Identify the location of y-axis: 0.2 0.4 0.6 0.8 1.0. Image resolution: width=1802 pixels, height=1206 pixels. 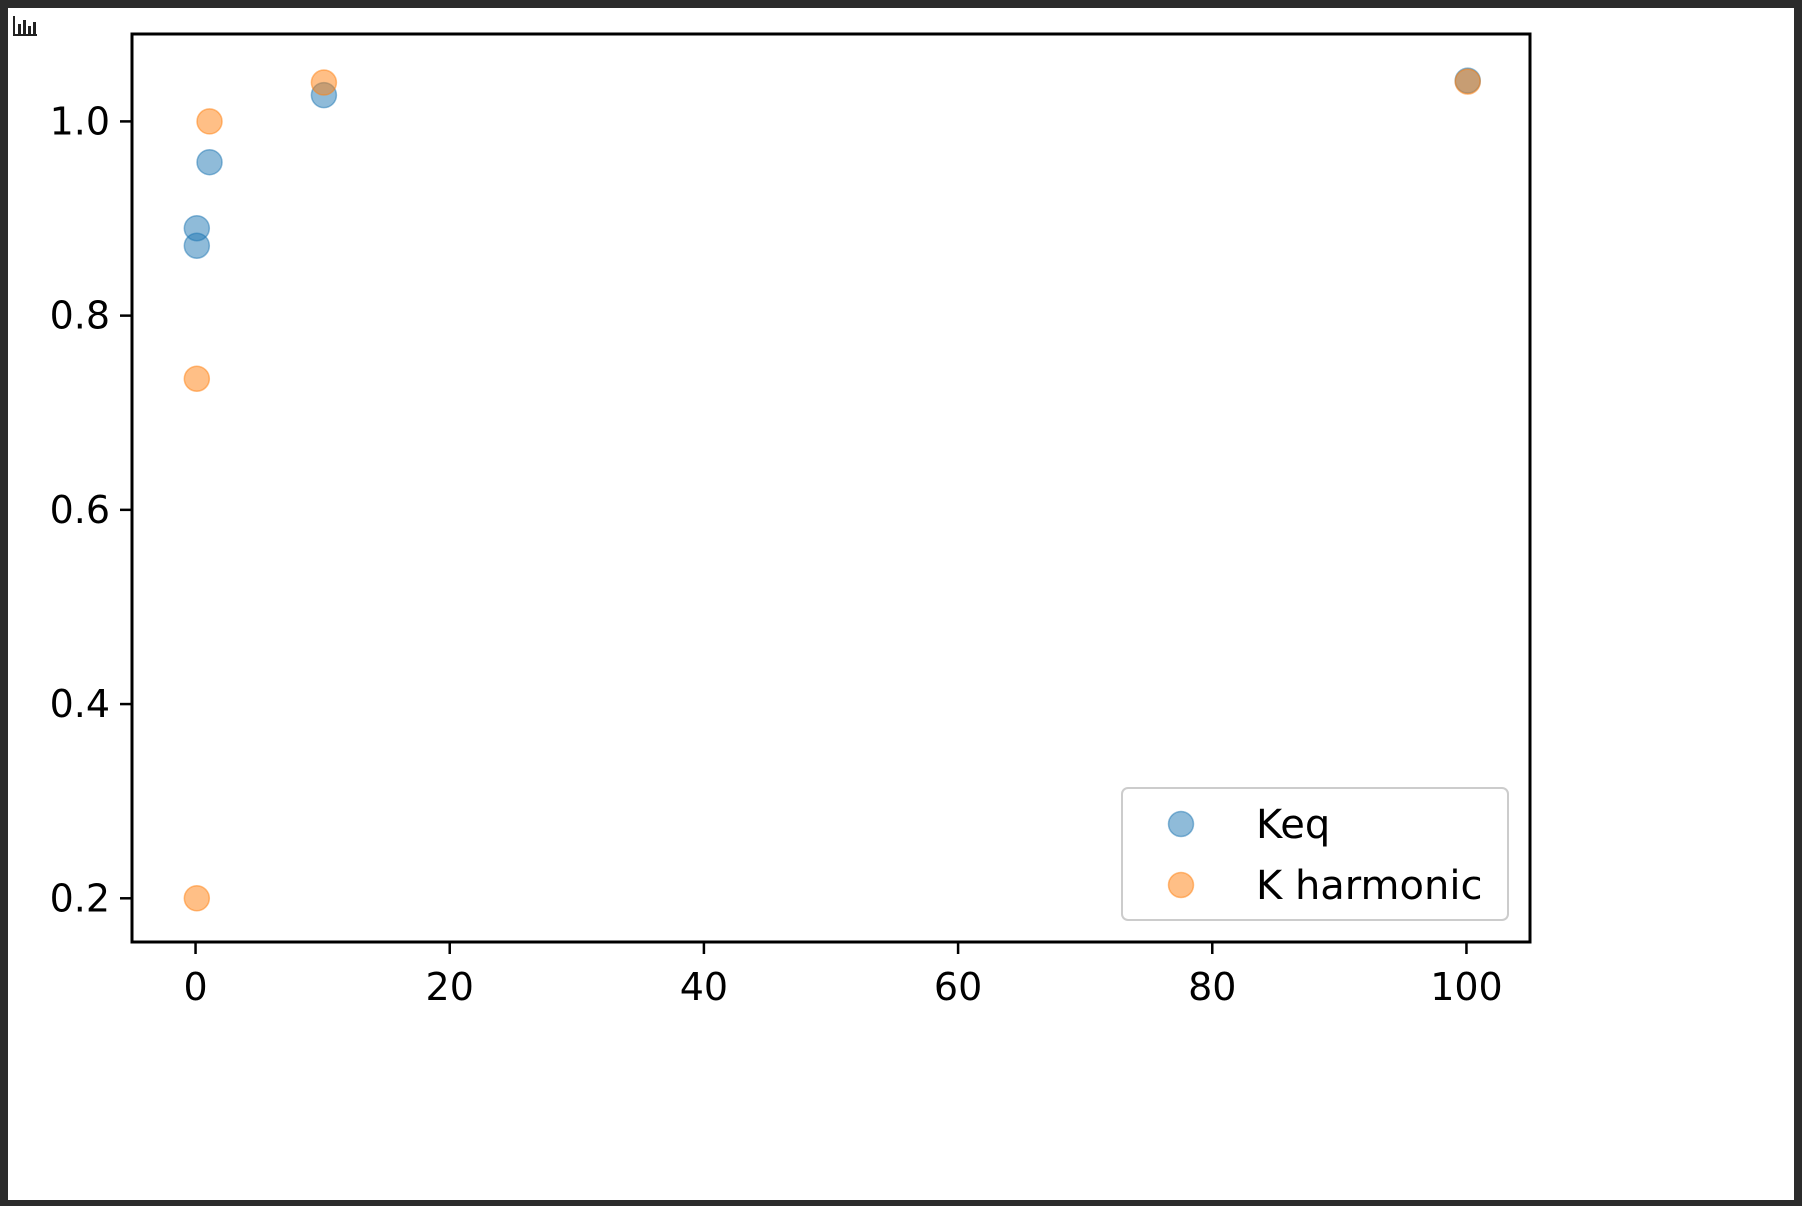
(91, 509).